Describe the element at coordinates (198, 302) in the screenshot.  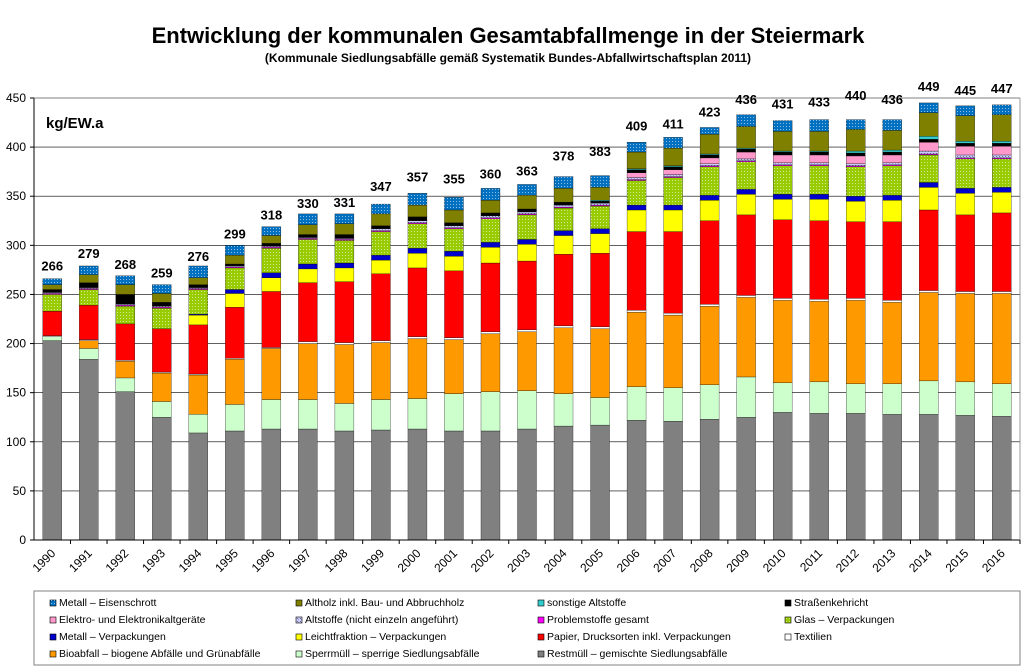
I see `bar-segment-pattern-7-1994` at that location.